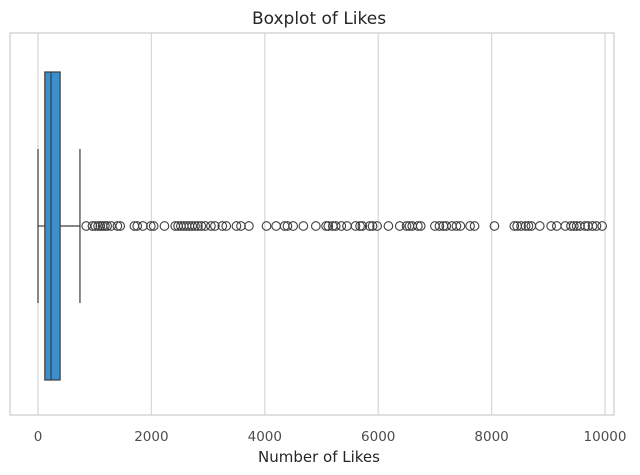  I want to click on x-tick-label-0: 0, so click(38, 437).